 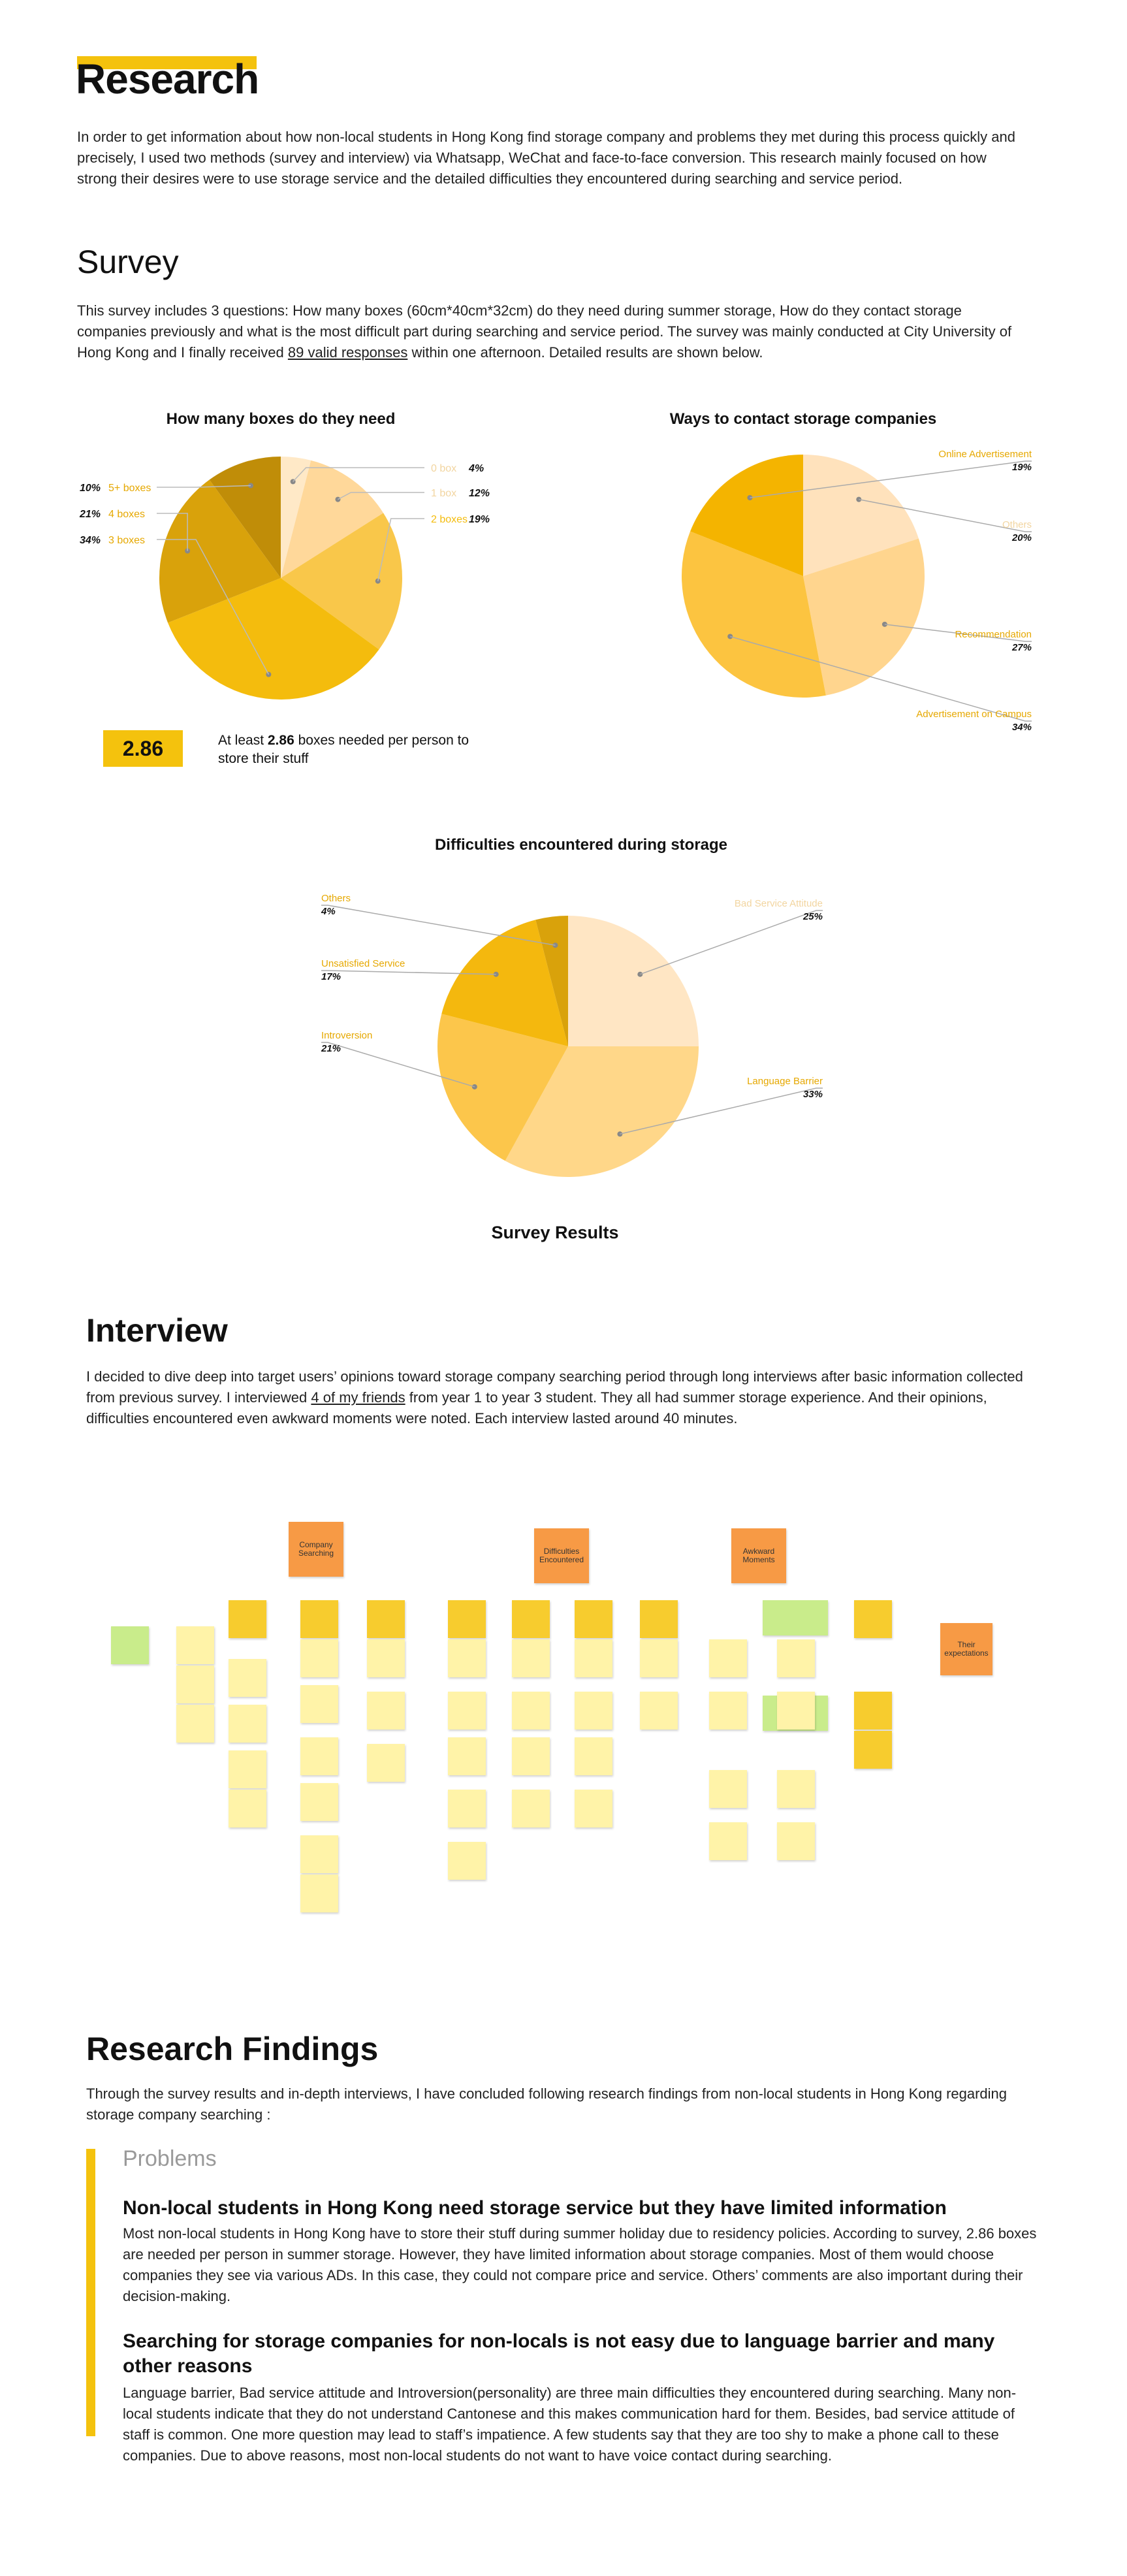 What do you see at coordinates (479, 493) in the screenshot?
I see `pie-value-1-box: 12%` at bounding box center [479, 493].